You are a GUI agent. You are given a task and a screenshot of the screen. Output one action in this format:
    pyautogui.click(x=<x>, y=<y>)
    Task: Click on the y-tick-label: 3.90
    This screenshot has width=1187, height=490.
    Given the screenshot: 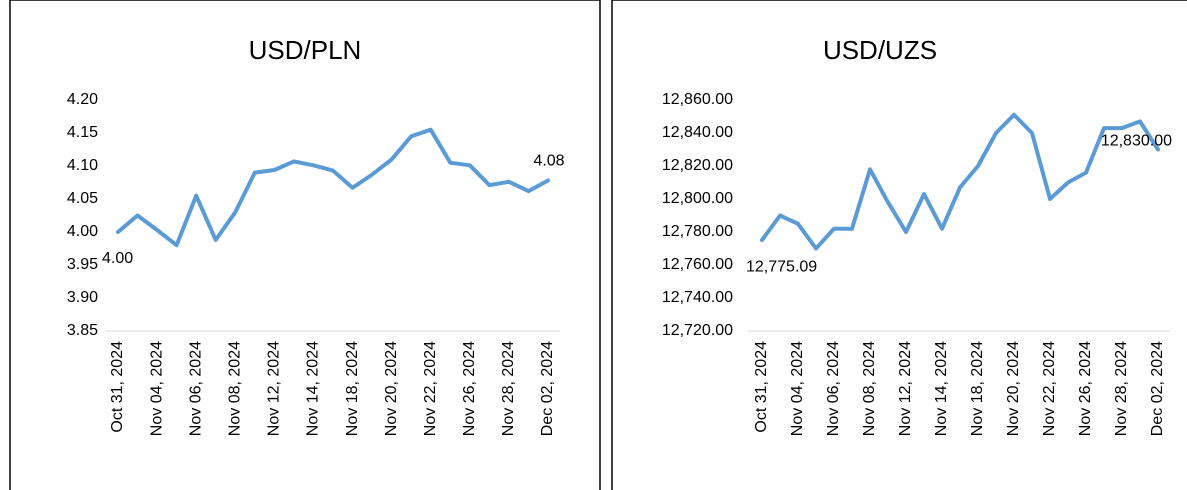 What is the action you would take?
    pyautogui.click(x=82, y=297)
    